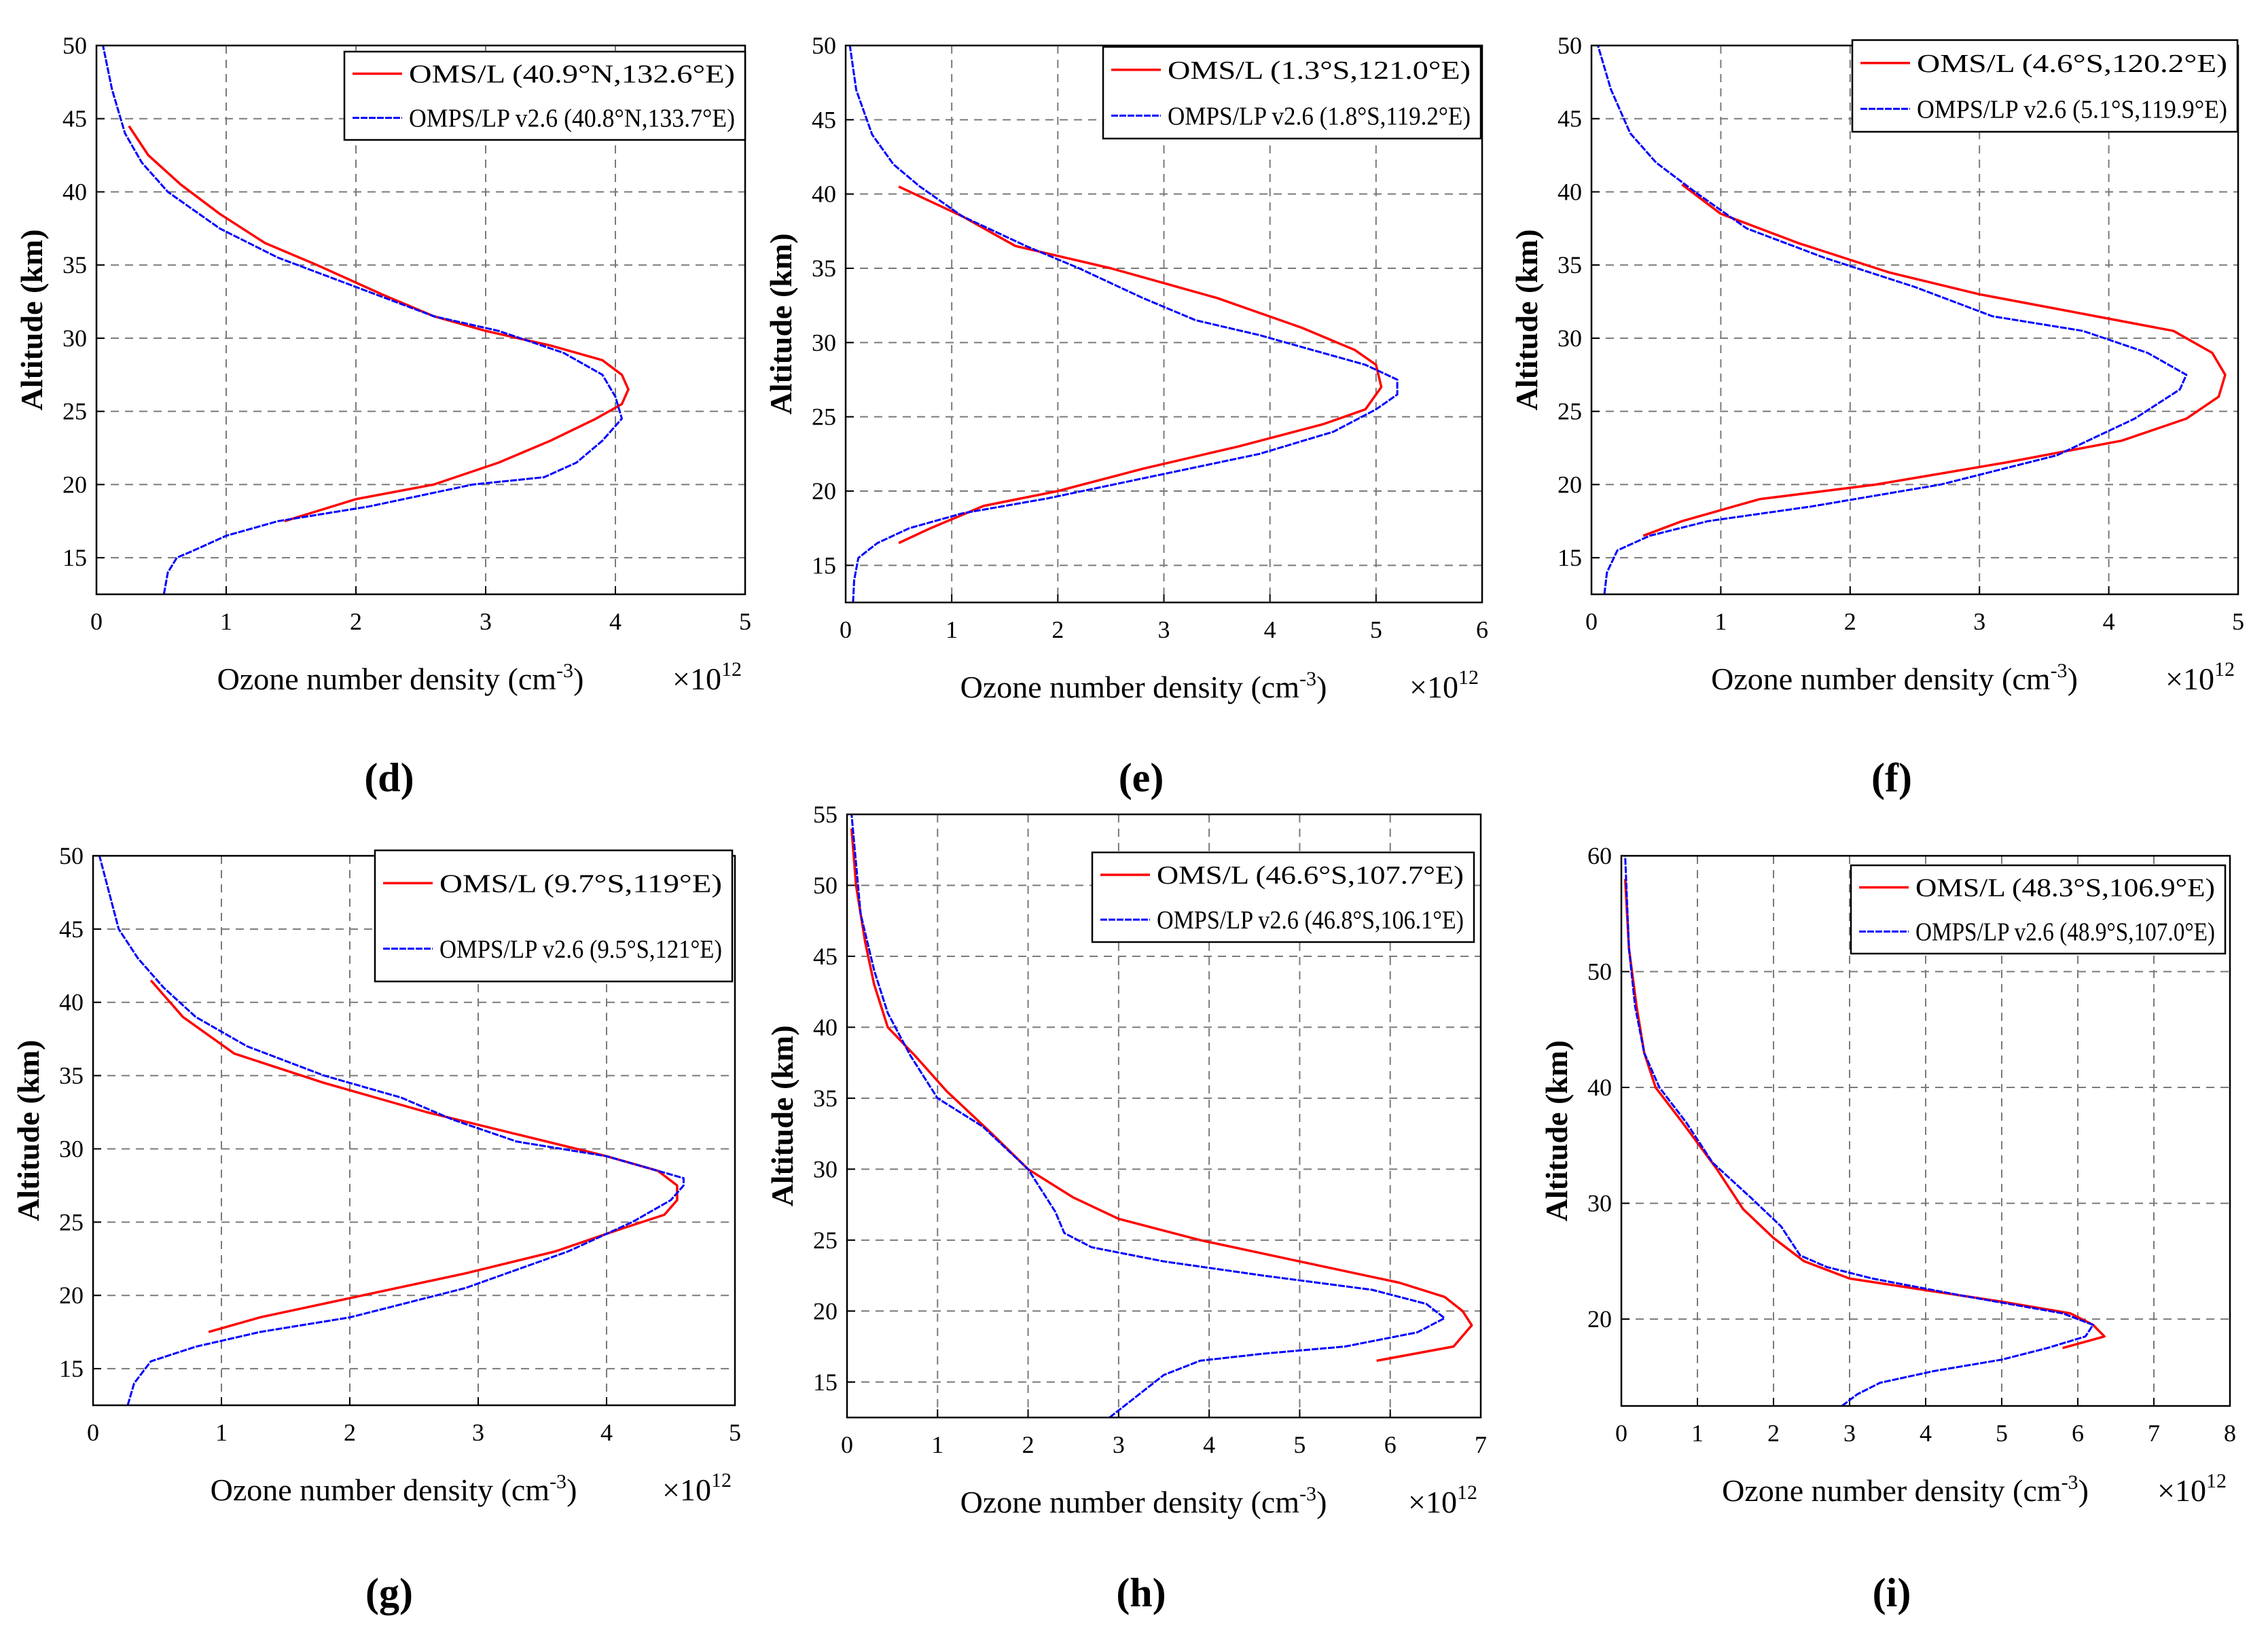 This screenshot has width=2268, height=1643. I want to click on panel-i-xtick-label: 4, so click(1926, 1433).